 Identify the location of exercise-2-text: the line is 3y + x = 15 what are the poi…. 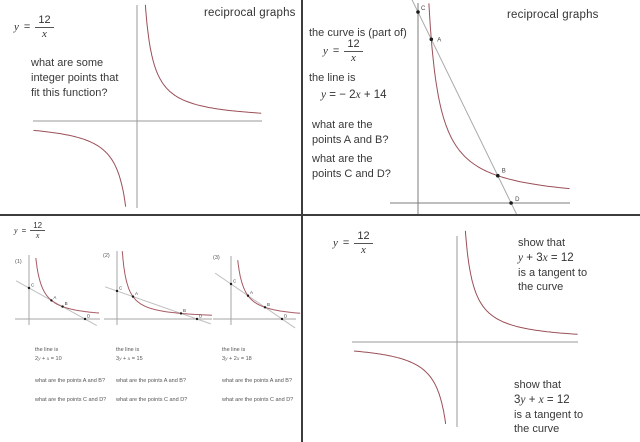
(166, 375).